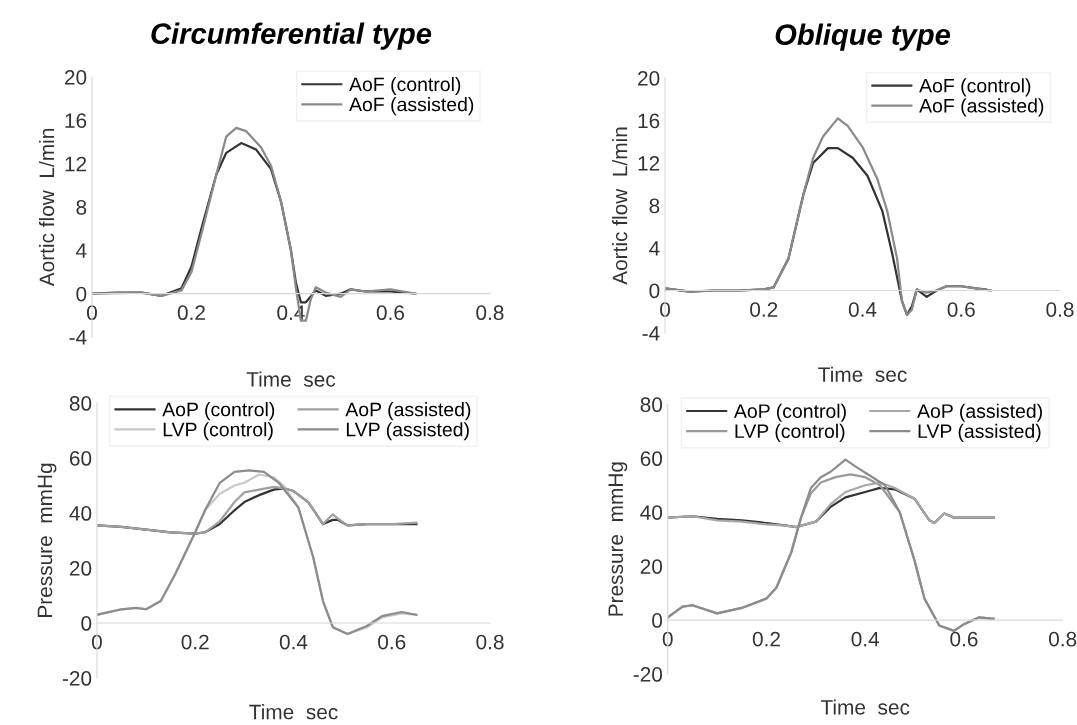  What do you see at coordinates (291, 36) in the screenshot?
I see `chart-title: Circumferential type` at bounding box center [291, 36].